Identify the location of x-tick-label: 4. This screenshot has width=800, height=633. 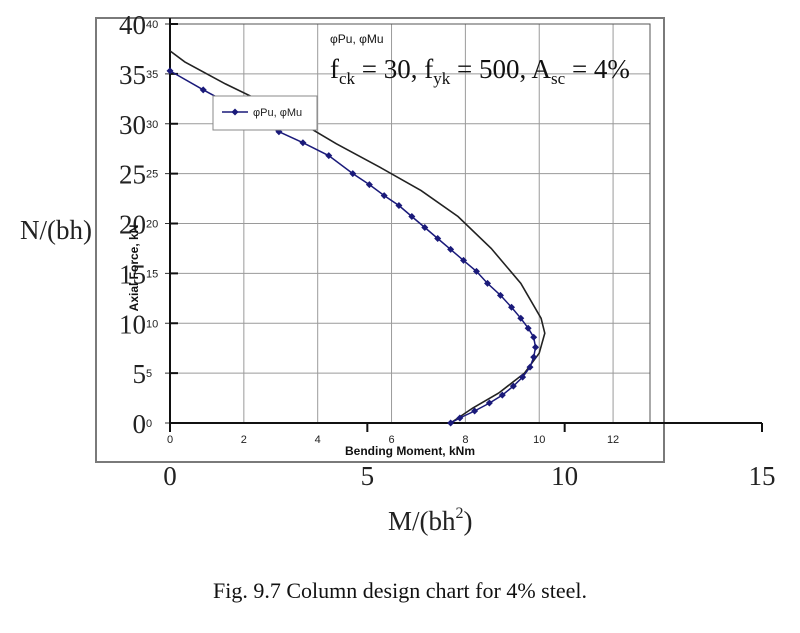
(318, 440).